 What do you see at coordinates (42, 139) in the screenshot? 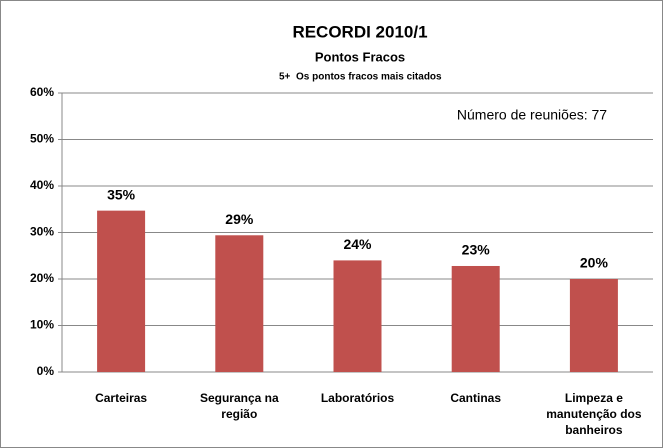
I see `y-tick-label: 50%` at bounding box center [42, 139].